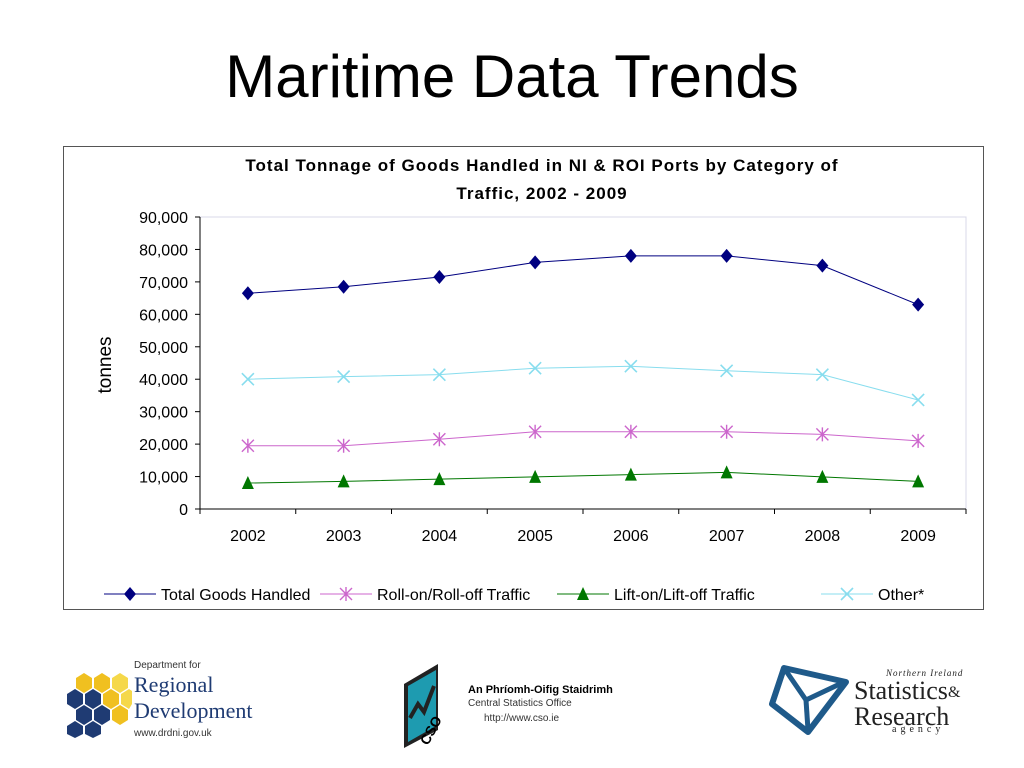 This screenshot has width=1024, height=768. What do you see at coordinates (344, 536) in the screenshot?
I see `x-tick-label: 2003` at bounding box center [344, 536].